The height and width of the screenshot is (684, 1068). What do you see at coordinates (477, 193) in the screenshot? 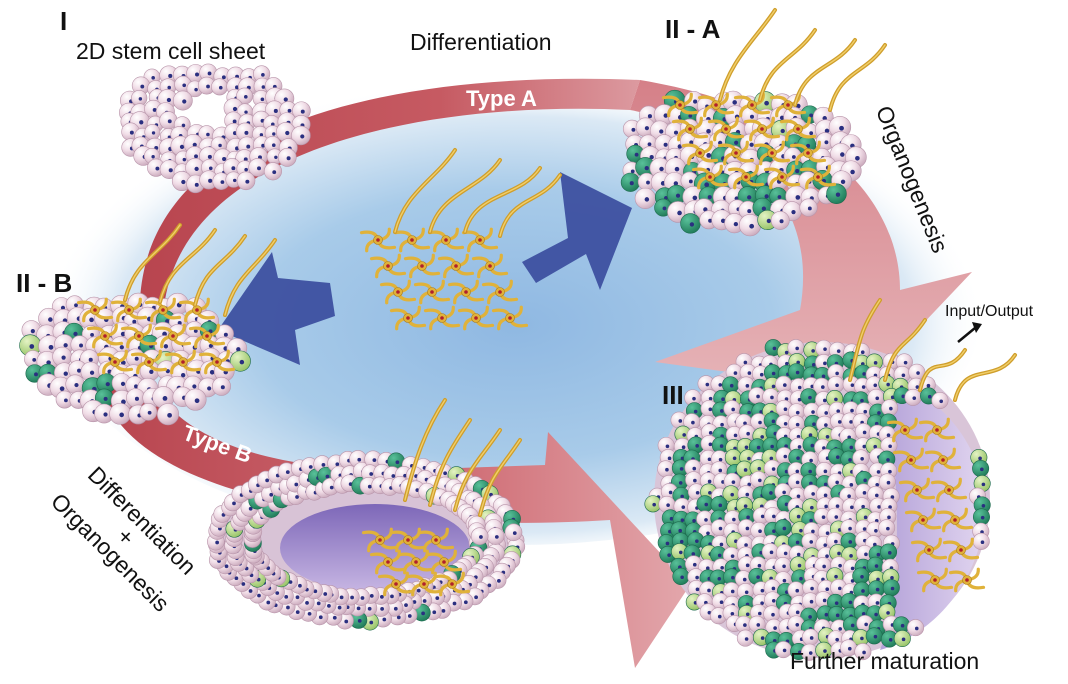
I see `center-axons` at bounding box center [477, 193].